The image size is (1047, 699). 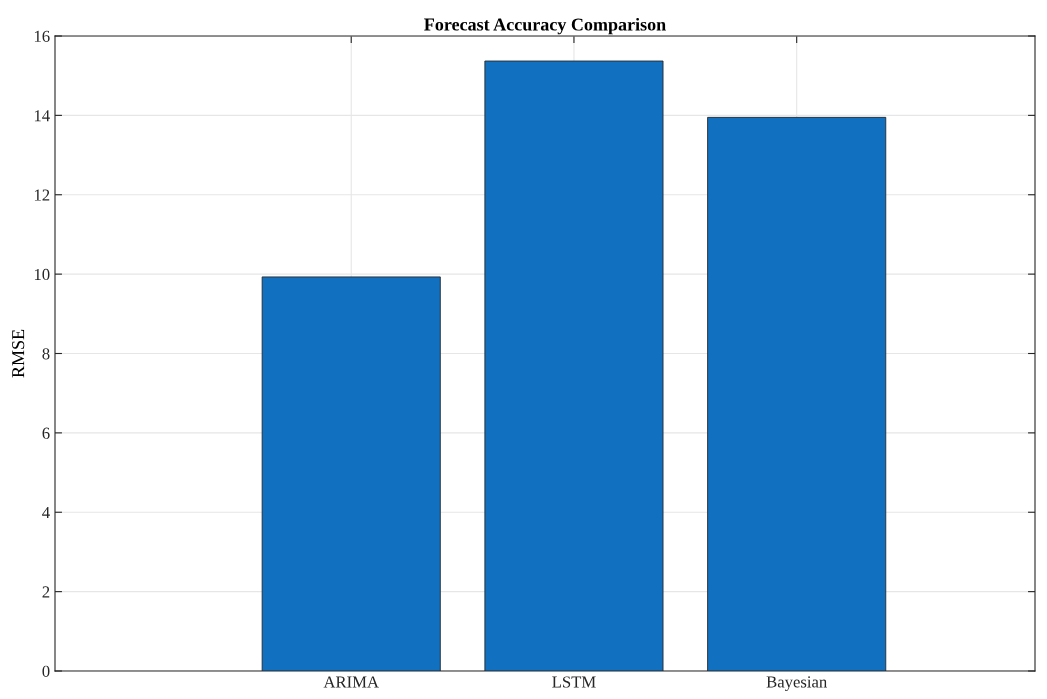 What do you see at coordinates (42, 274) in the screenshot?
I see `y-tick-label: 10` at bounding box center [42, 274].